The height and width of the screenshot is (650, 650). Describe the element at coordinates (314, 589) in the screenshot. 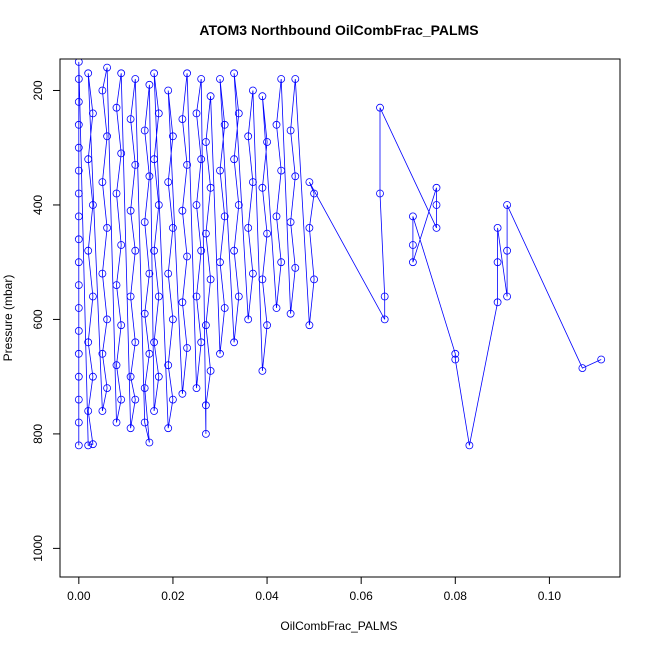

I see `x-axis: 0.00 0.02 0.04 0.06 0.08 0.10` at that location.